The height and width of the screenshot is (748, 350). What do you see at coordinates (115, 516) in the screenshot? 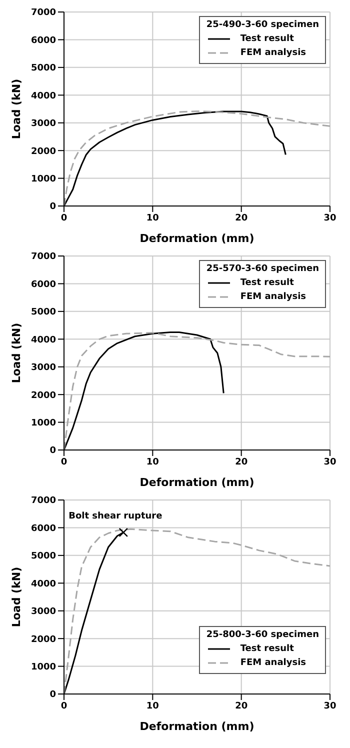
I see `annotation: Bolt shear rupture` at bounding box center [115, 516].